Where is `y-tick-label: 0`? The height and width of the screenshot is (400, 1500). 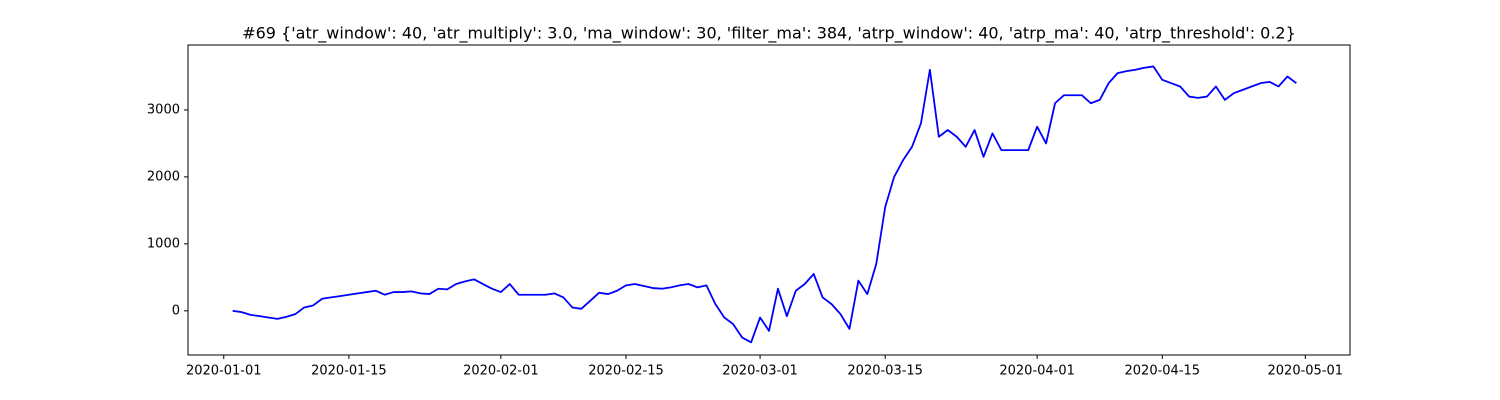 y-tick-label: 0 is located at coordinates (176, 310).